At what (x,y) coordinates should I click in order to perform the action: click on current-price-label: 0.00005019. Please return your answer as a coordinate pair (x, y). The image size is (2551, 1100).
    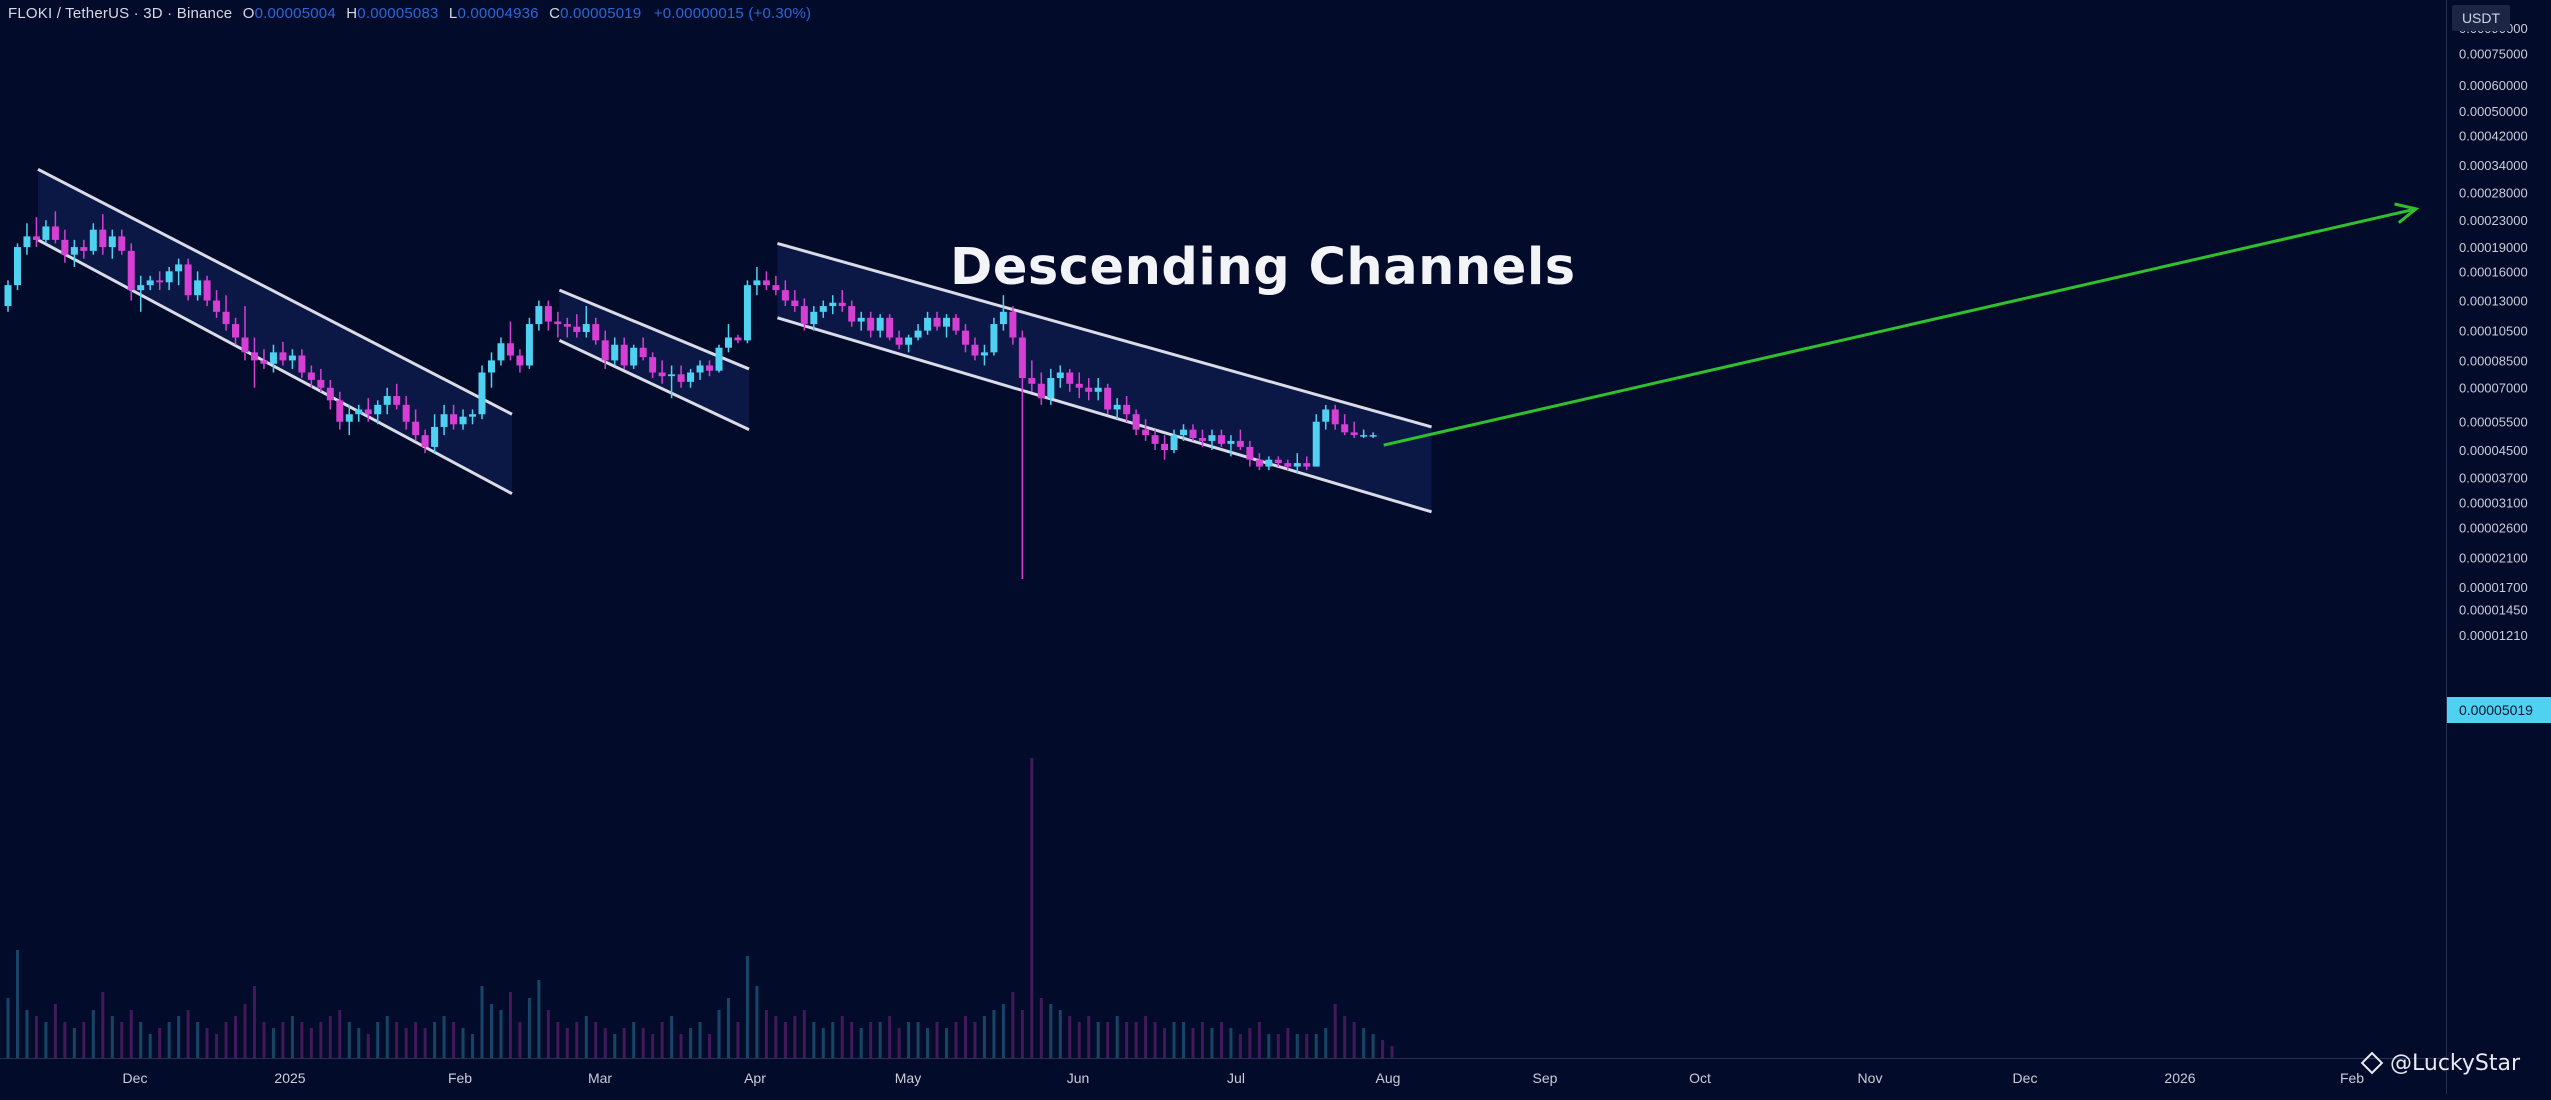
    Looking at the image, I should click on (2499, 710).